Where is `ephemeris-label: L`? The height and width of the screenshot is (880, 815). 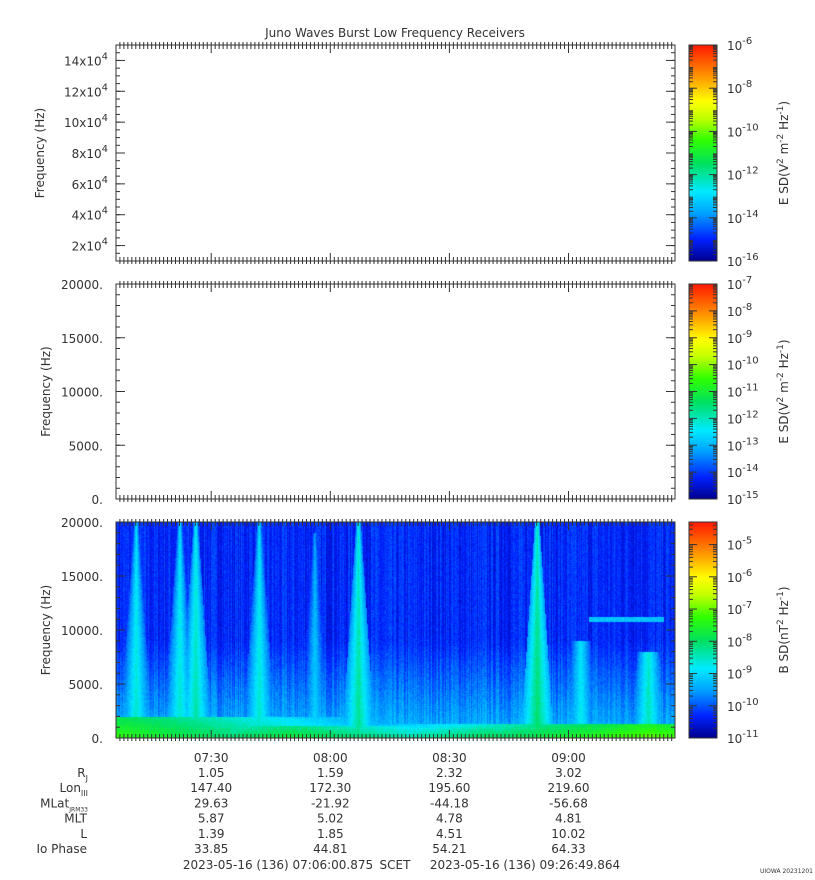 ephemeris-label: L is located at coordinates (83, 834).